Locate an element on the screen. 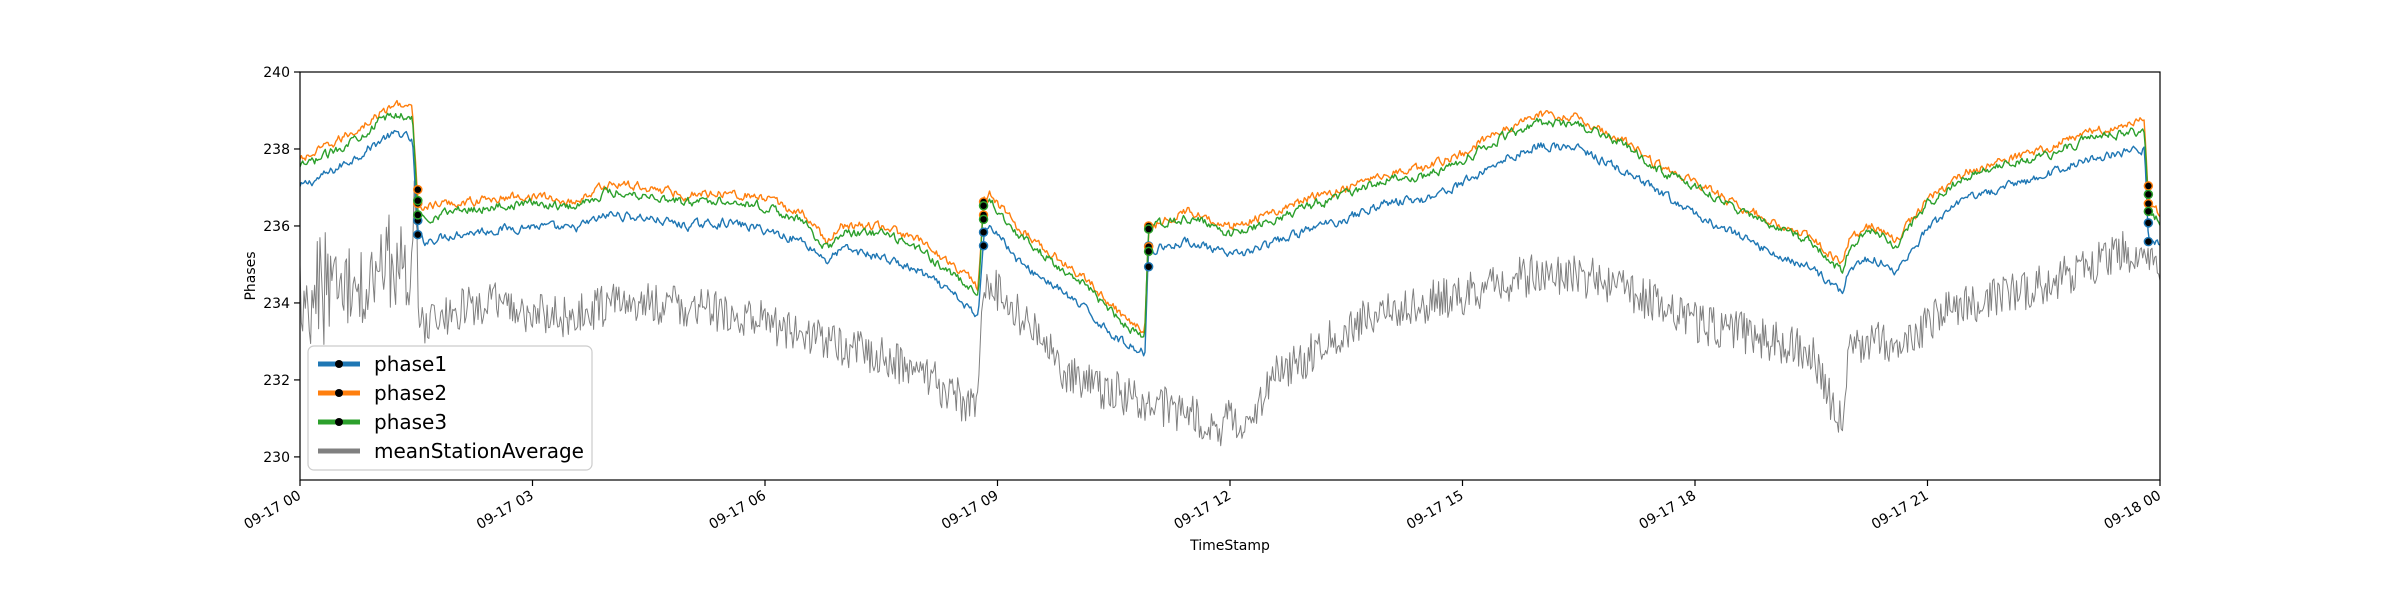 Image resolution: width=2400 pixels, height=600 pixels. x-axis-label: TimeStamp is located at coordinates (1229, 546).